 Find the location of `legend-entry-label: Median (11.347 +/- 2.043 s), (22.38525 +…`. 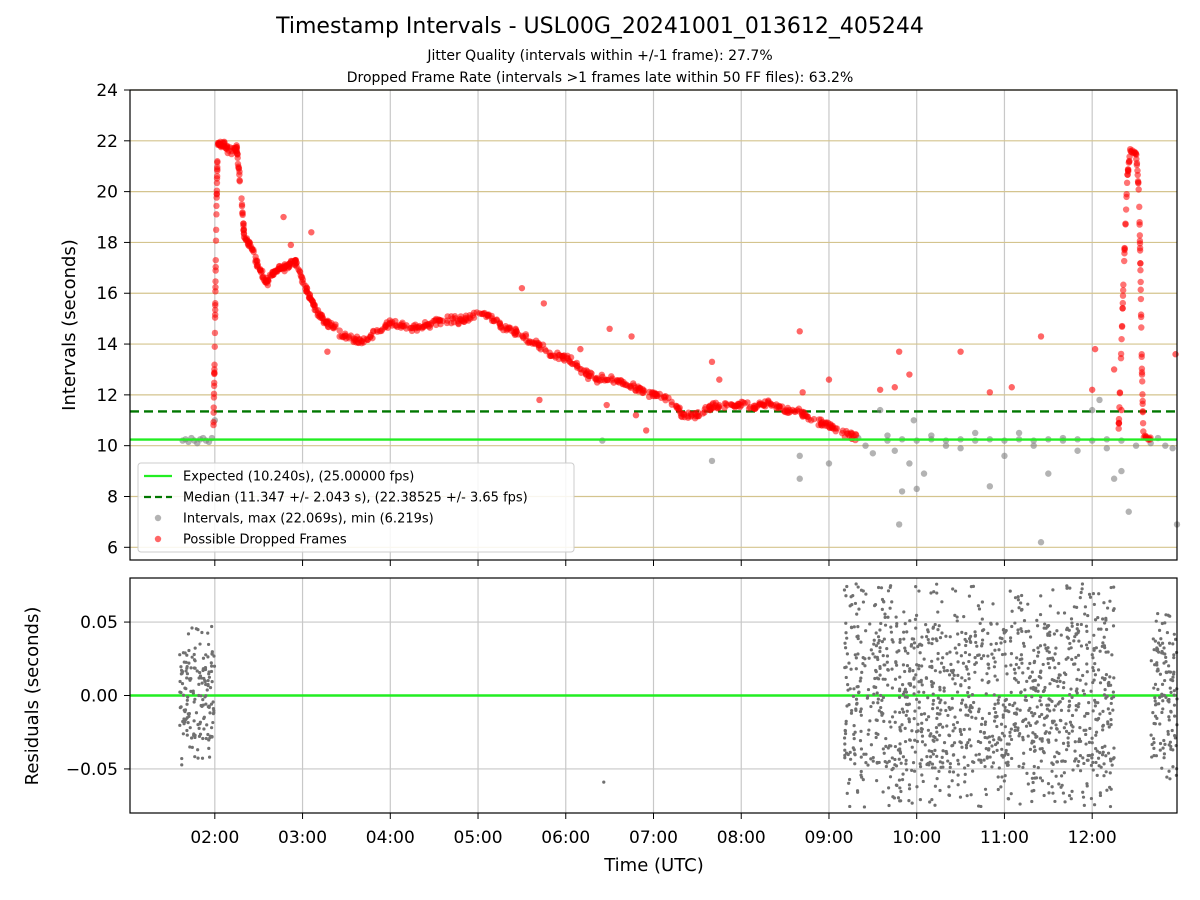

legend-entry-label: Median (11.347 +/- 2.043 s), (22.38525 +… is located at coordinates (355, 498).